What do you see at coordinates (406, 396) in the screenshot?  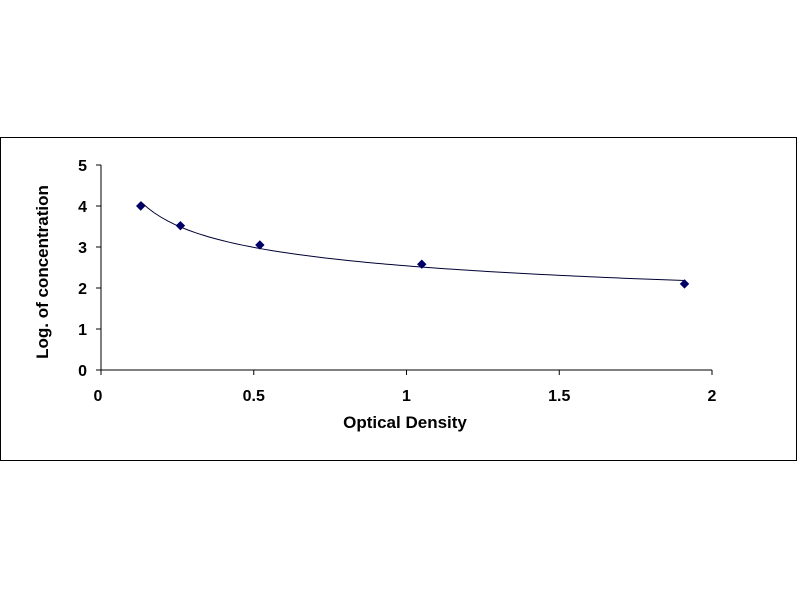 I see `x-tick-label: 1` at bounding box center [406, 396].